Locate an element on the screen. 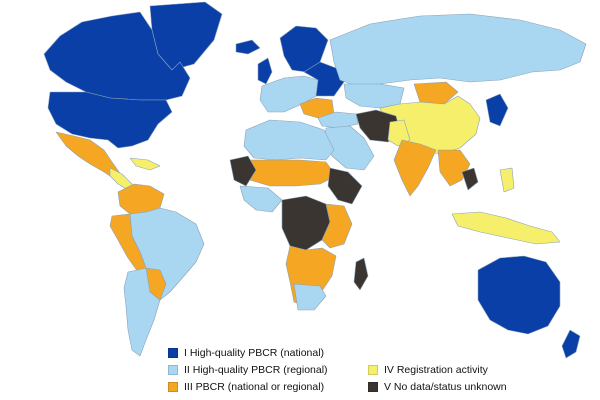  region-uk is located at coordinates (265, 71).